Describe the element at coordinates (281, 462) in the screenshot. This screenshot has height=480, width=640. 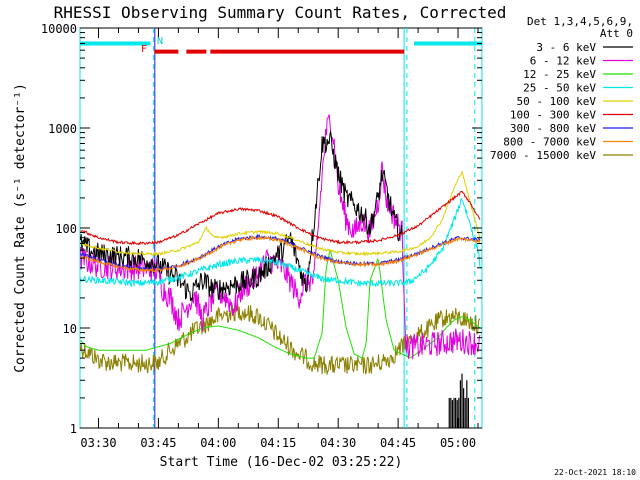
I see `x-axis-label: Start Time (16-Dec-02 03:25:22)` at that location.